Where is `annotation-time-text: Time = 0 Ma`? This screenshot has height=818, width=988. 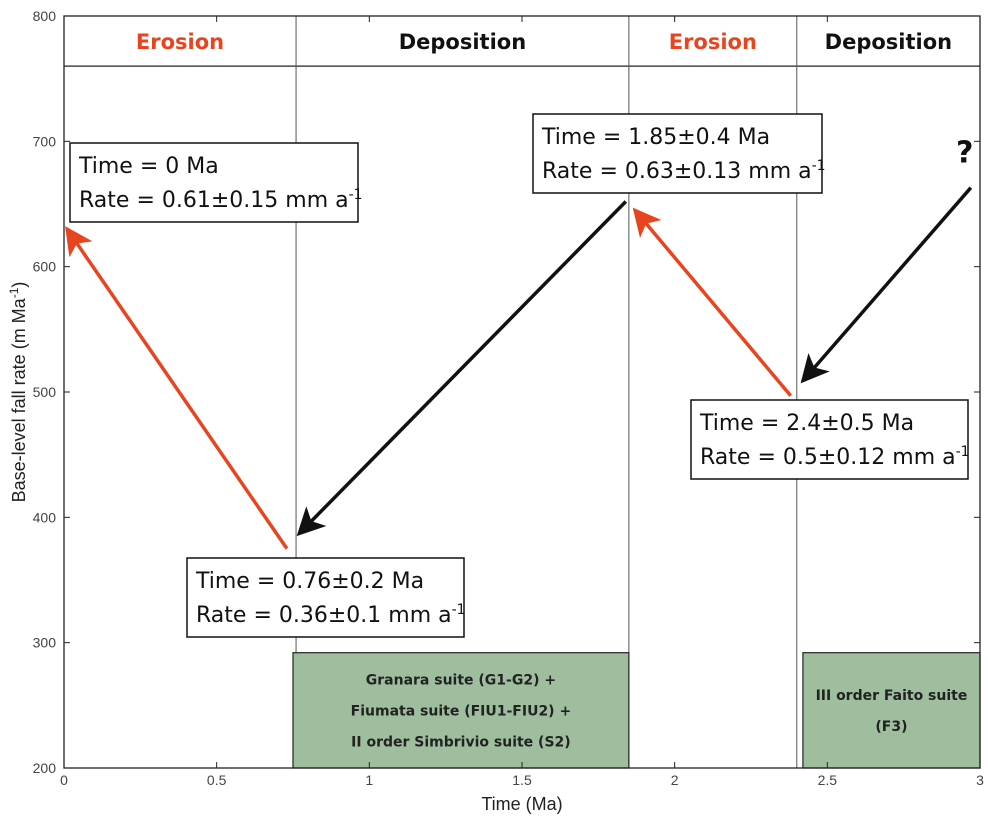 annotation-time-text: Time = 0 Ma is located at coordinates (148, 166).